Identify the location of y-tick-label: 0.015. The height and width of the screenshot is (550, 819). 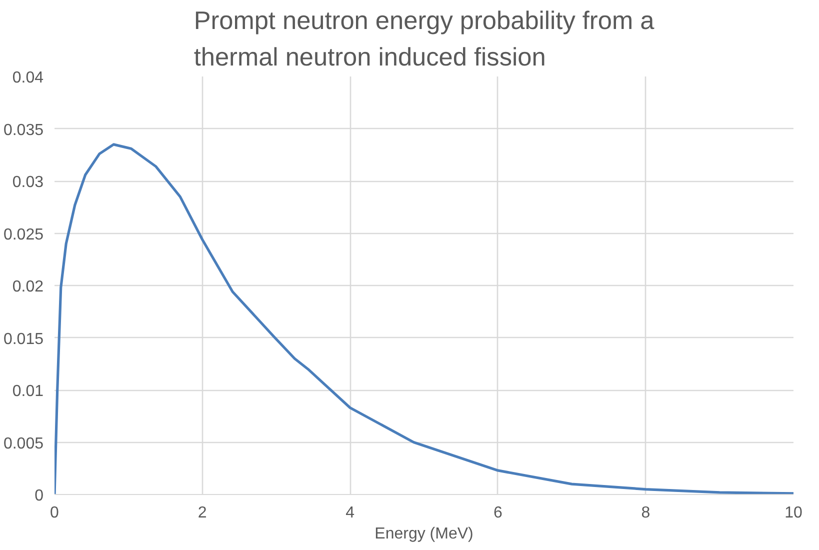
(23, 339).